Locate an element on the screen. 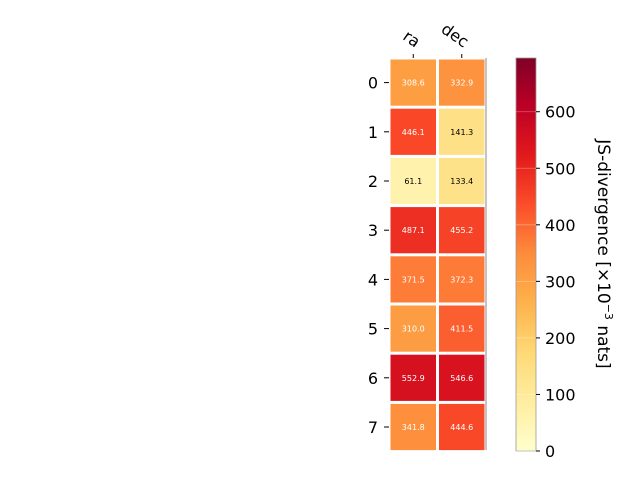 The height and width of the screenshot is (480, 640). heatmap-cell-value-label: 61.1 is located at coordinates (413, 181).